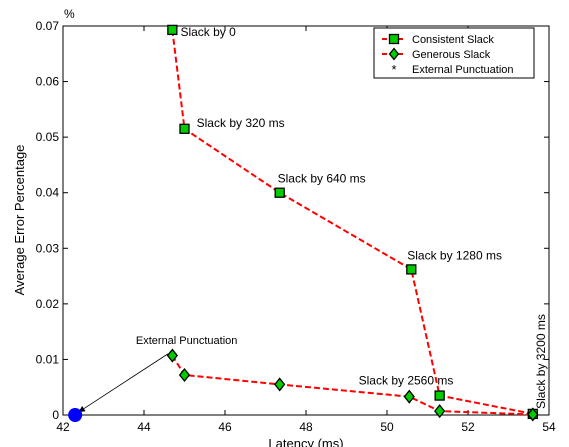 This screenshot has height=447, width=569. I want to click on y-tick-label: 0.03, so click(48, 248).